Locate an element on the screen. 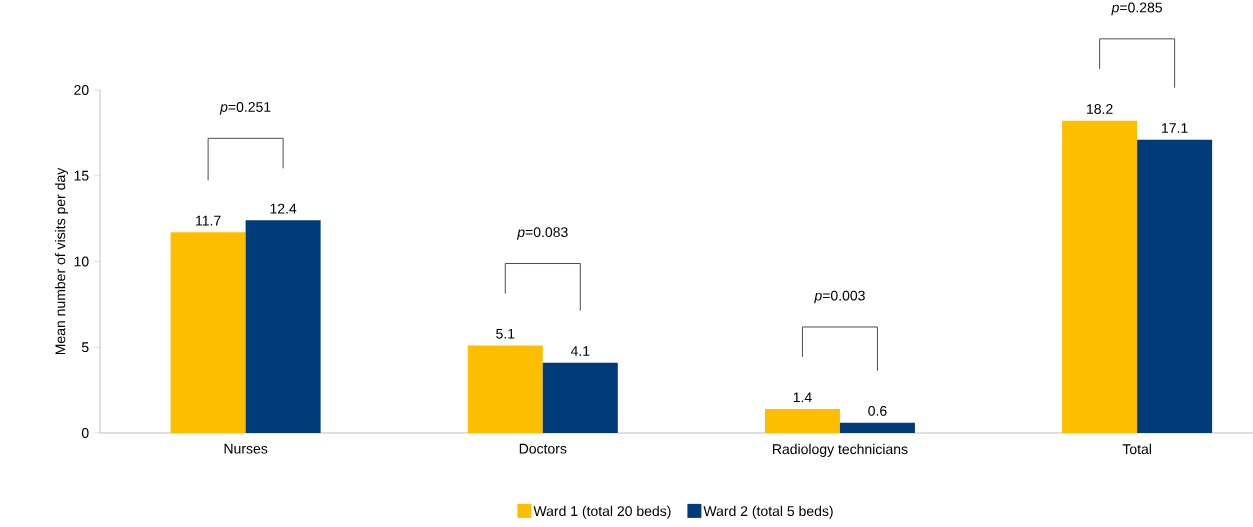 The width and height of the screenshot is (1253, 527). annotation: p=0.083 is located at coordinates (542, 233).